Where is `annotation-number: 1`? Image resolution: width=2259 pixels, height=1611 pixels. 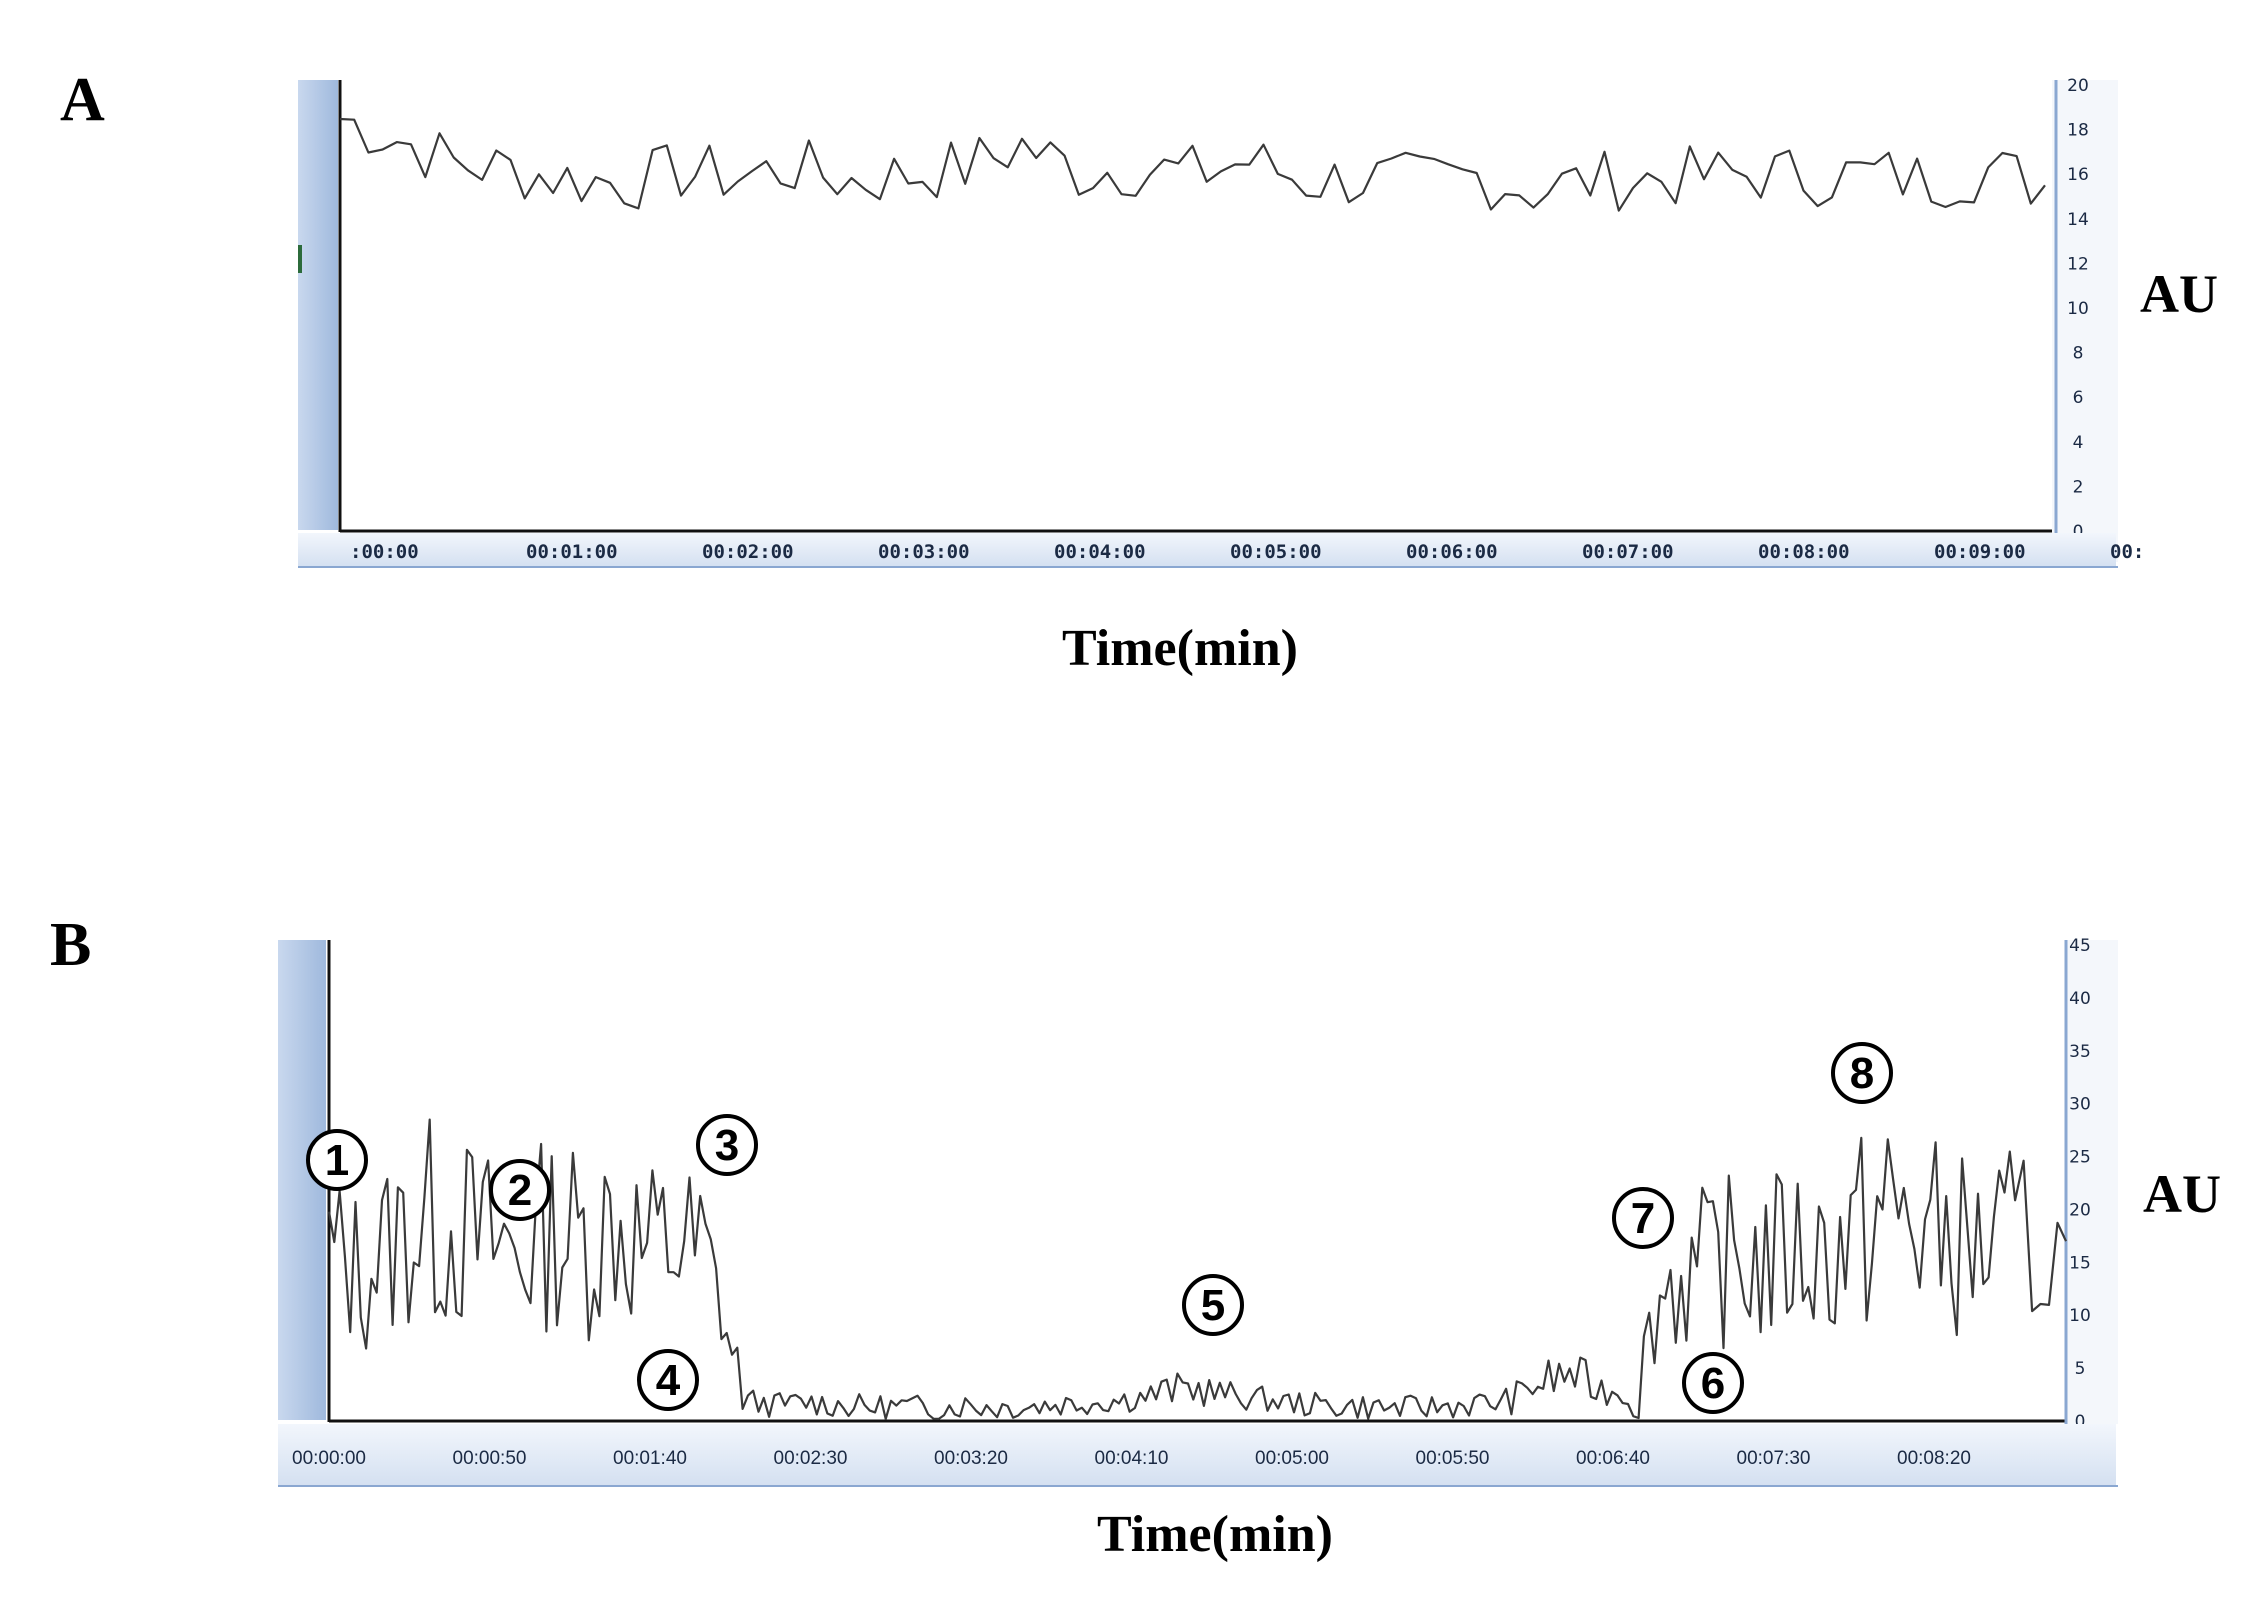
annotation-number: 1 is located at coordinates (337, 1160).